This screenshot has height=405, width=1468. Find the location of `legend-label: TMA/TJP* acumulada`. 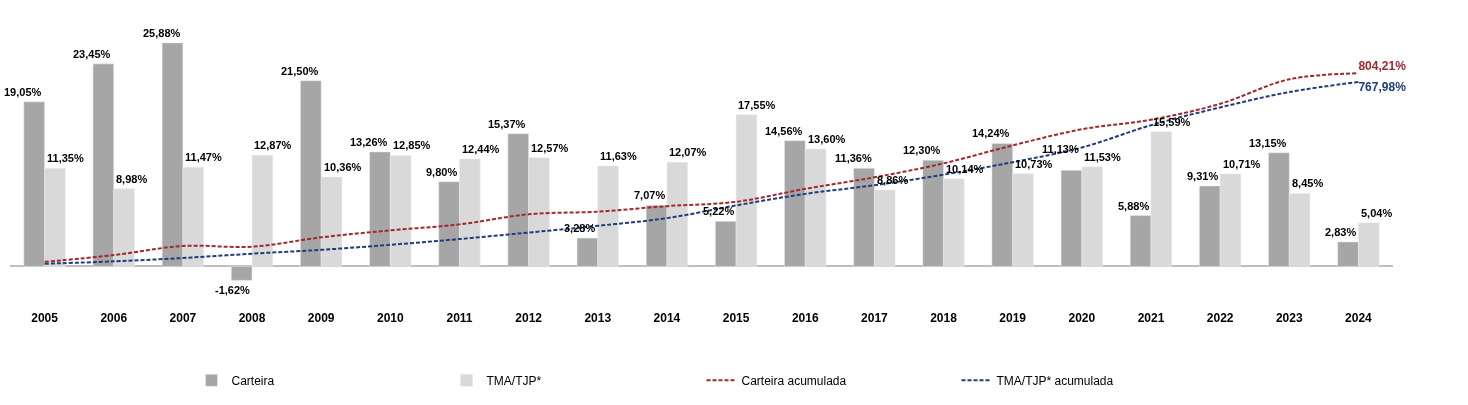

legend-label: TMA/TJP* acumulada is located at coordinates (1055, 380).